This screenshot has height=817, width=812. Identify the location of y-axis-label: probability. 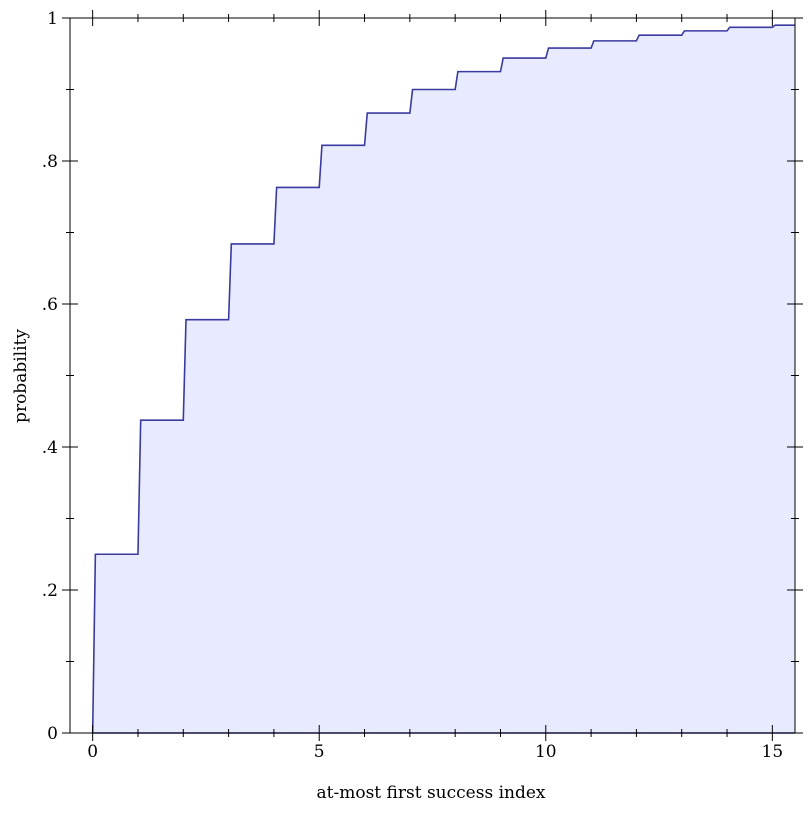
(21, 376).